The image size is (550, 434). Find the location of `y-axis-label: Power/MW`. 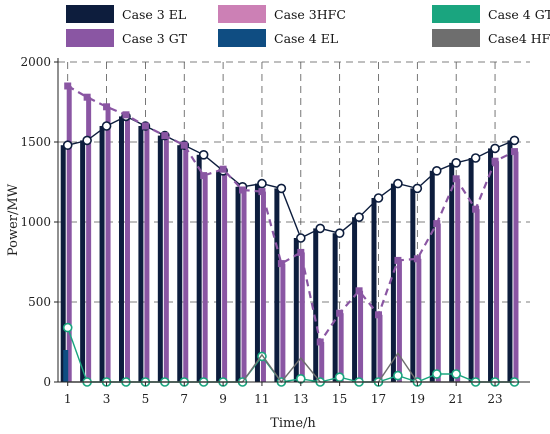

y-axis-label: Power/MW is located at coordinates (13, 219).